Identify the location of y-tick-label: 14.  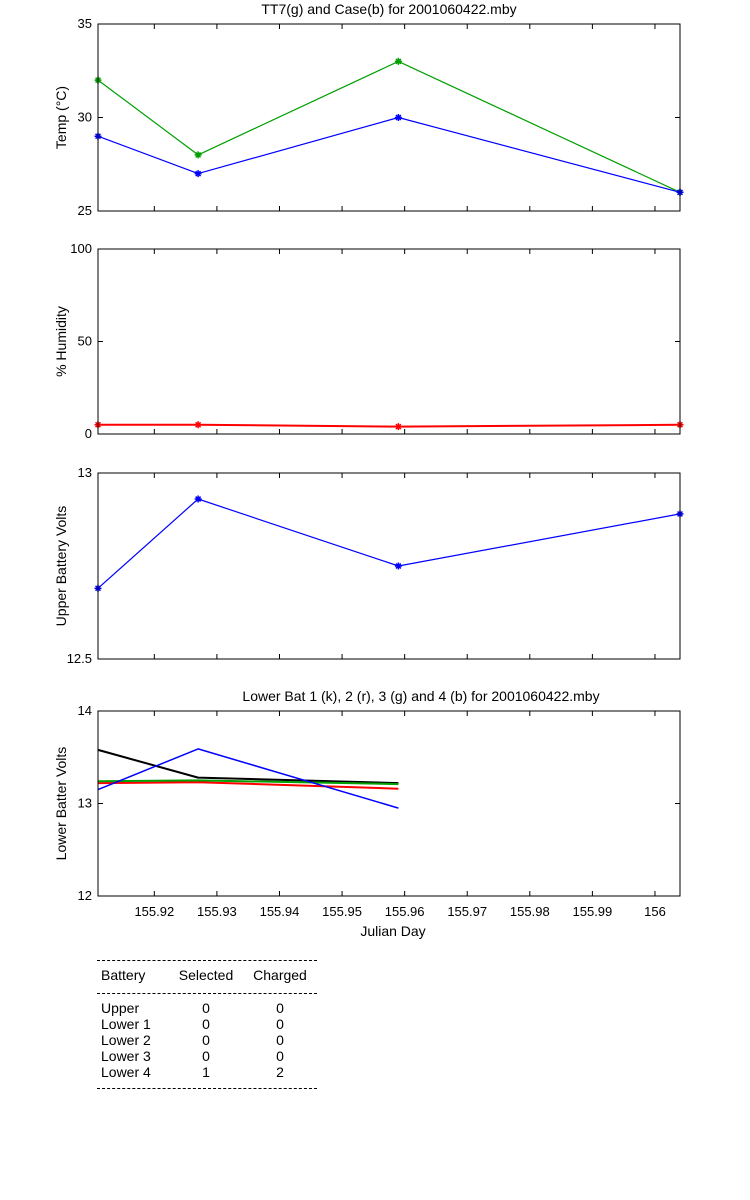
(85, 710).